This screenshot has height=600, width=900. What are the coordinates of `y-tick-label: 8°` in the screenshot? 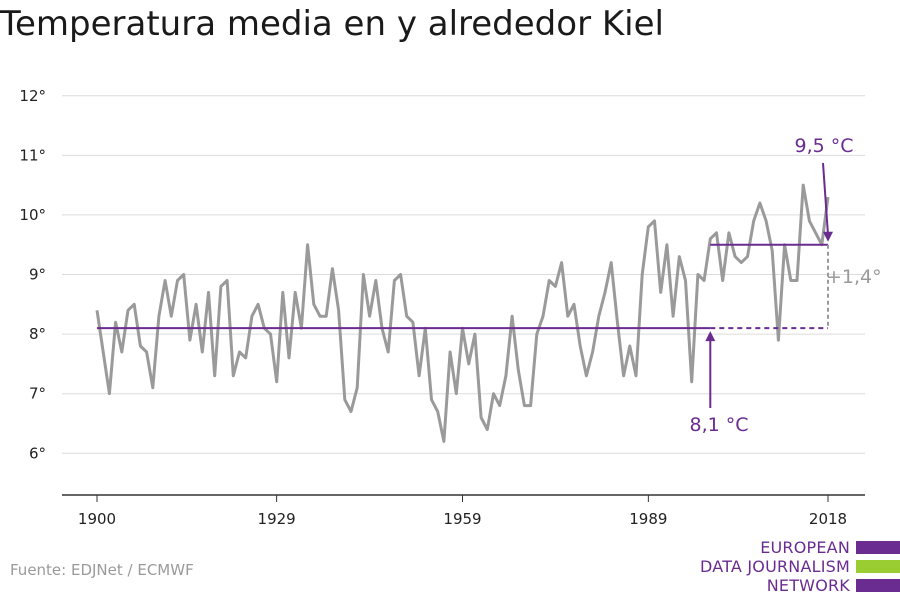 It's located at (37, 334).